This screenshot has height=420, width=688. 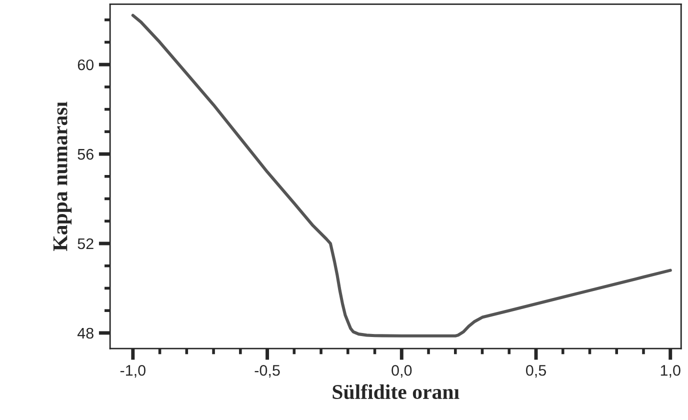 What do you see at coordinates (86, 154) in the screenshot?
I see `y-tick-label: 56` at bounding box center [86, 154].